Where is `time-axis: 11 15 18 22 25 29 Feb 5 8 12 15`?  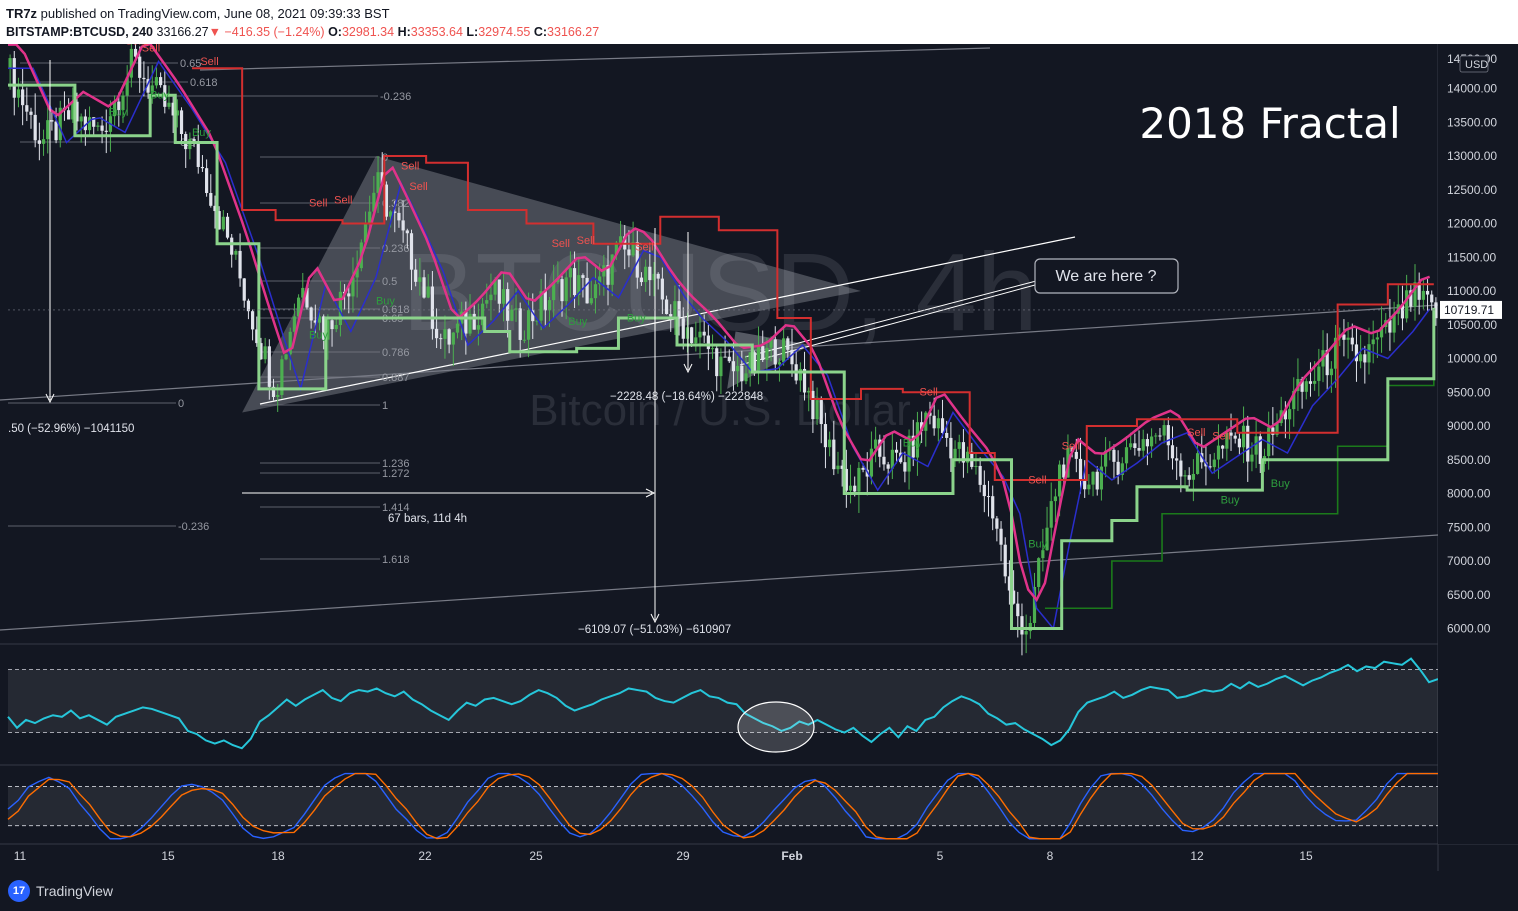
time-axis: 11 15 18 22 25 29 Feb 5 8 12 15 is located at coordinates (663, 856).